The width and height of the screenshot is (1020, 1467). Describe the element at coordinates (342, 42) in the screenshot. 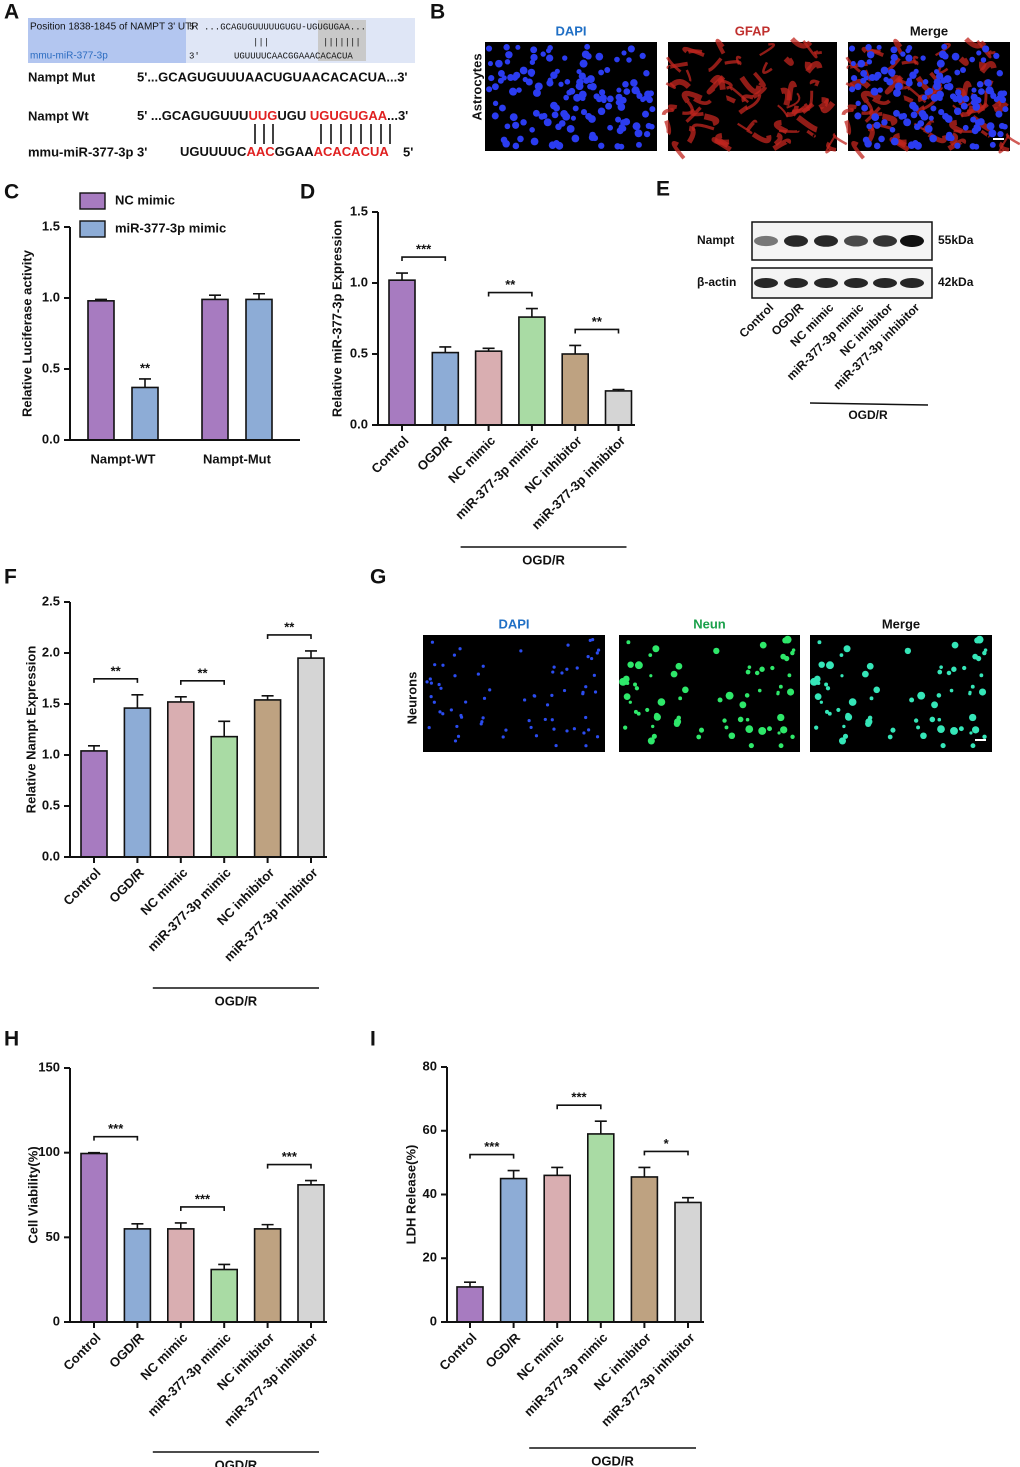

I see `pairing: |||||||` at that location.